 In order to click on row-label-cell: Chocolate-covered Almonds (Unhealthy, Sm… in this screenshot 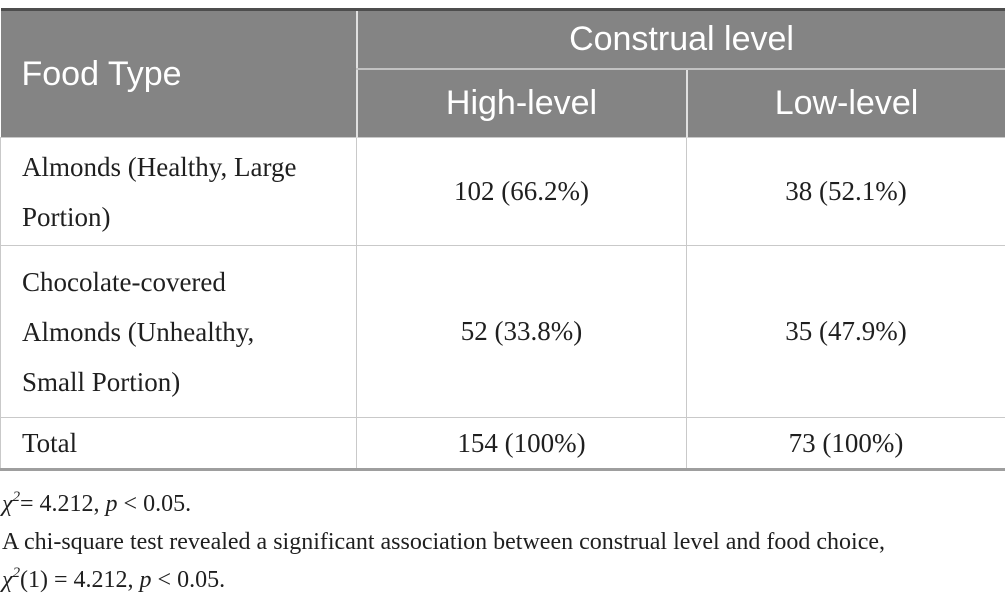, I will do `click(178, 331)`.